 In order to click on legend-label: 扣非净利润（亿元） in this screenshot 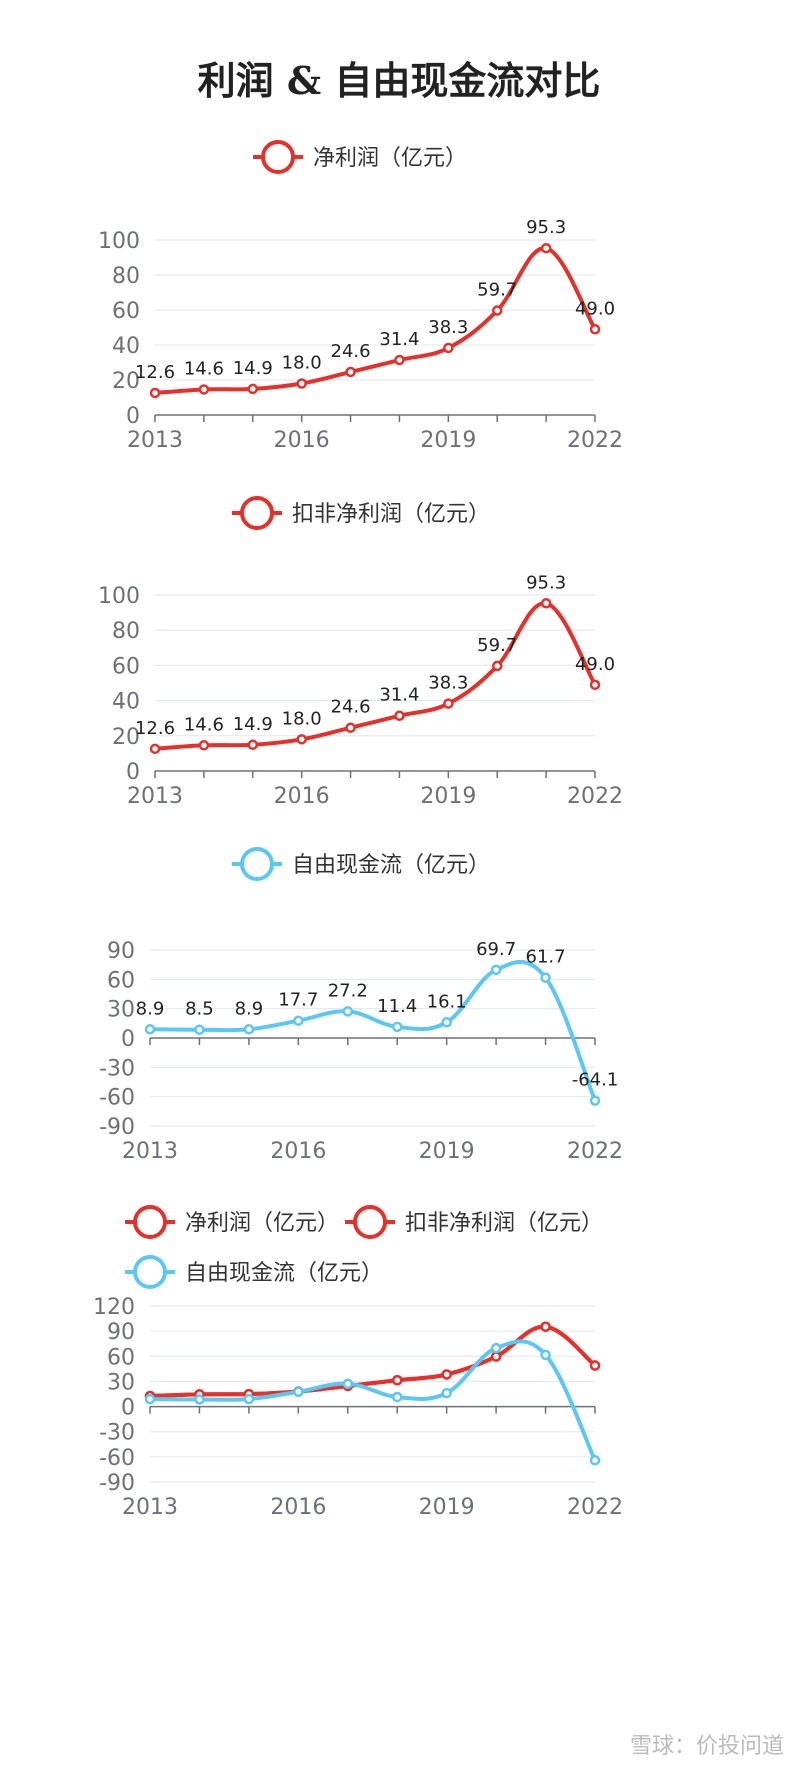, I will do `click(391, 514)`.